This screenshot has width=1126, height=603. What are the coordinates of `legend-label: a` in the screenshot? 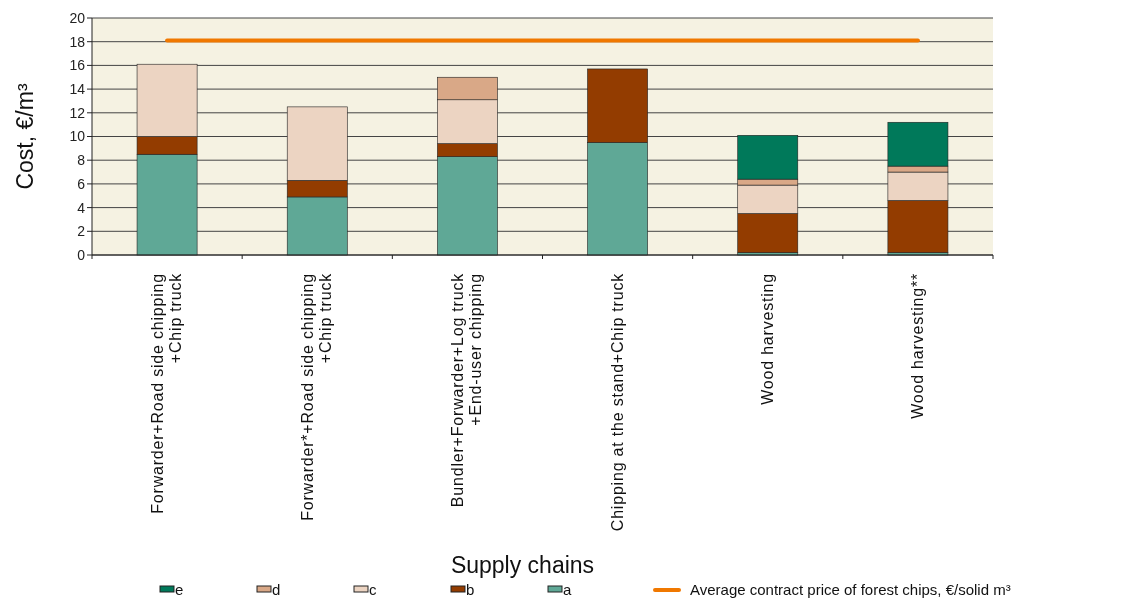 It's located at (567, 589).